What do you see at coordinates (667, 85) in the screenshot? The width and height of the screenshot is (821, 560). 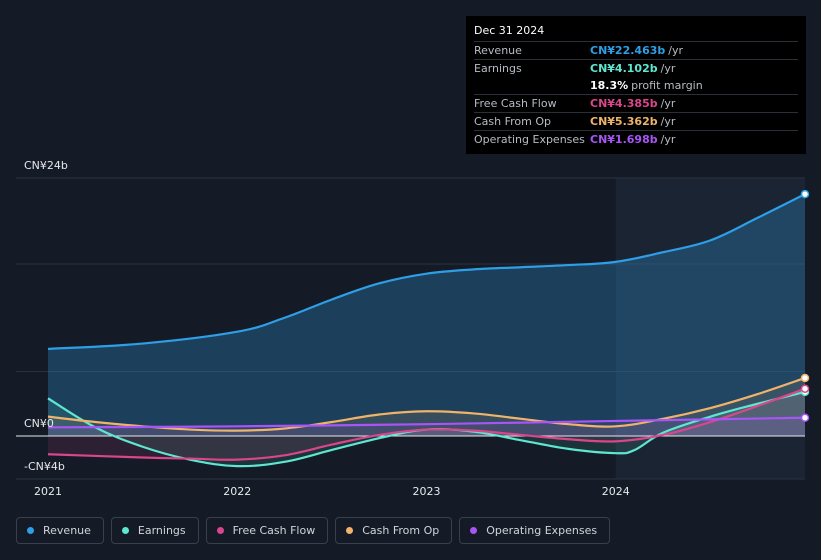 I see `profit-margin-label: profit margin` at bounding box center [667, 85].